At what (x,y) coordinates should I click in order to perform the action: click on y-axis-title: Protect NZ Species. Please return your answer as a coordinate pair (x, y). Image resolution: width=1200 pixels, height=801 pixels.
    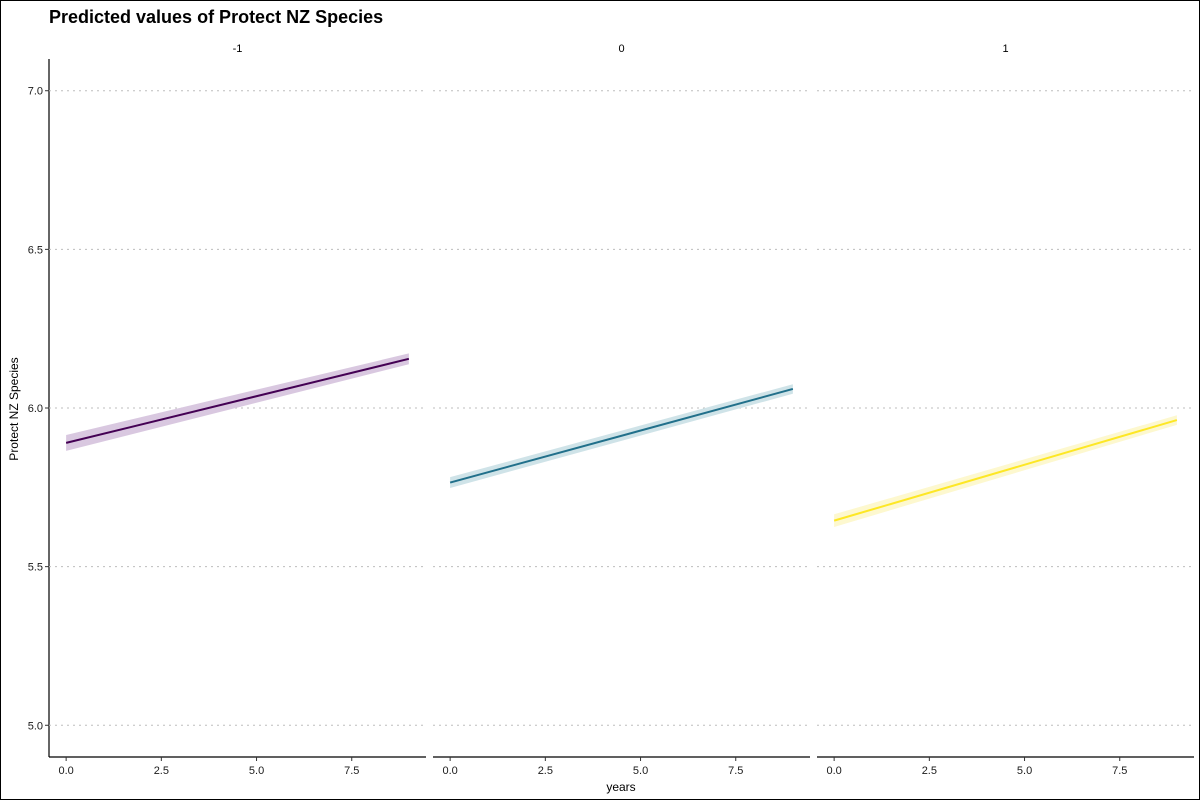
    Looking at the image, I should click on (14, 408).